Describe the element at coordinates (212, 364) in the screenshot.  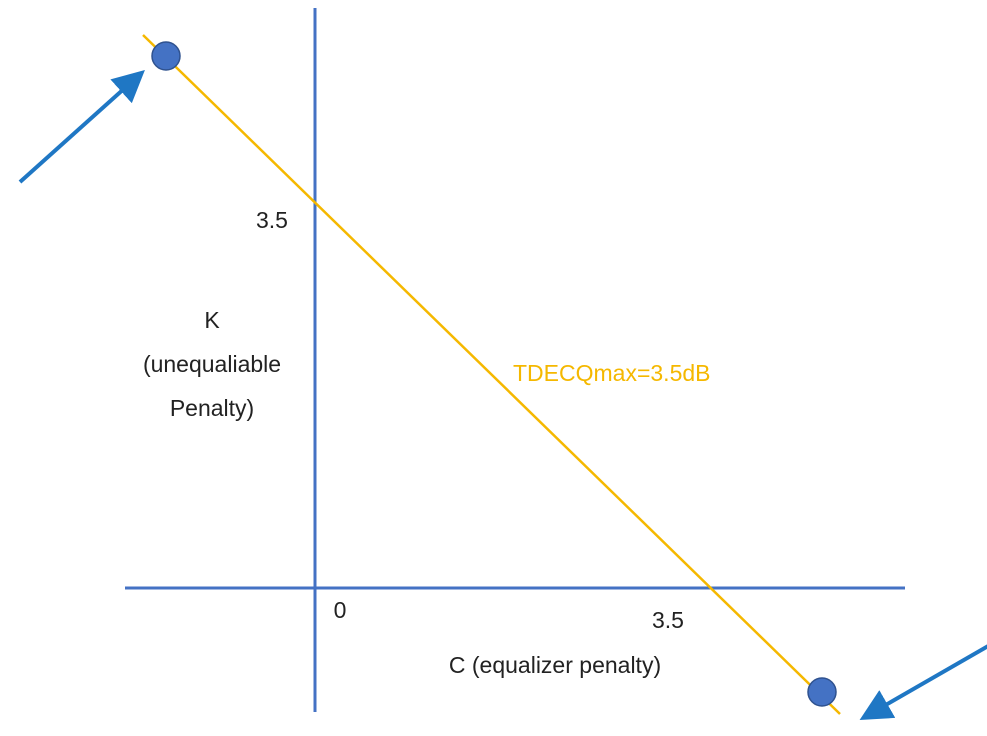
I see `y-axis-label: (unequaliable` at that location.